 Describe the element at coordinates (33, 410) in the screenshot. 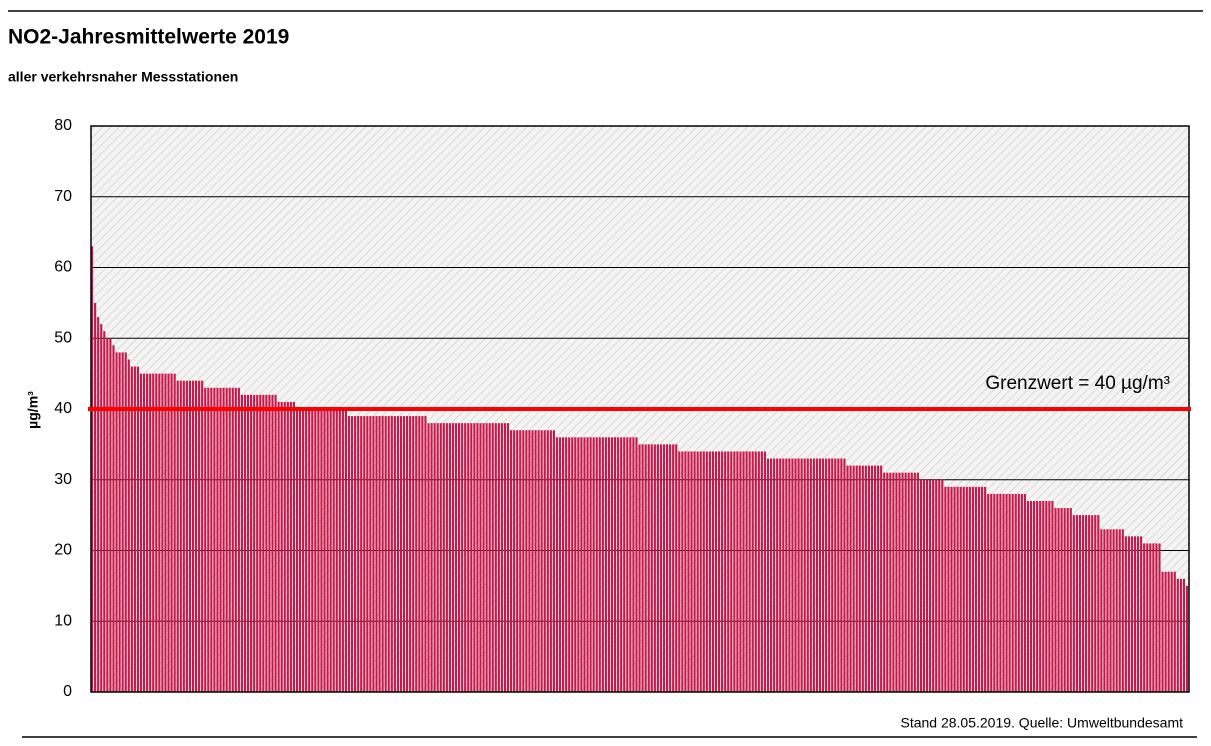

I see `y-axis-label: µg/m³` at that location.